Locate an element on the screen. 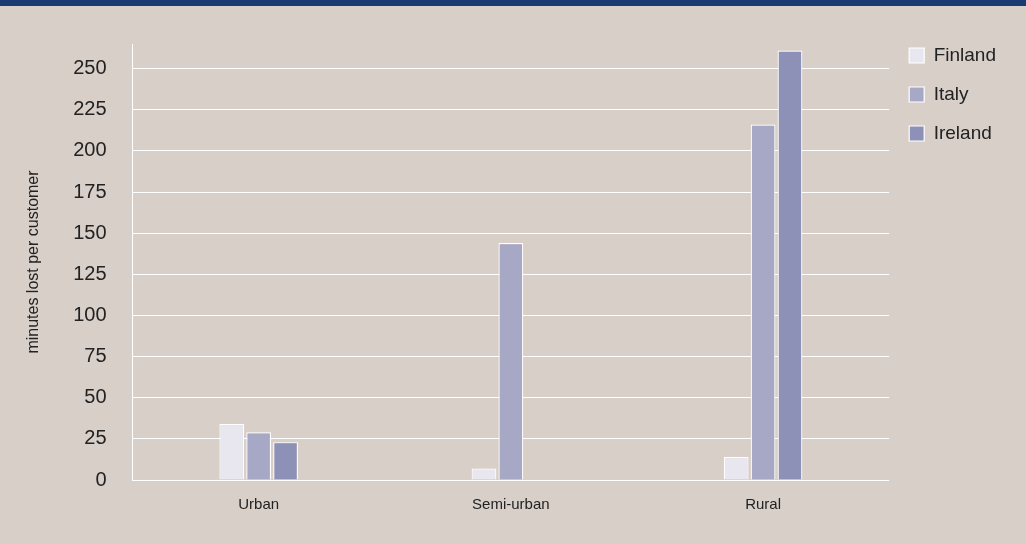 Image resolution: width=1026 pixels, height=544 pixels. x-tick-label: Urban is located at coordinates (259, 504).